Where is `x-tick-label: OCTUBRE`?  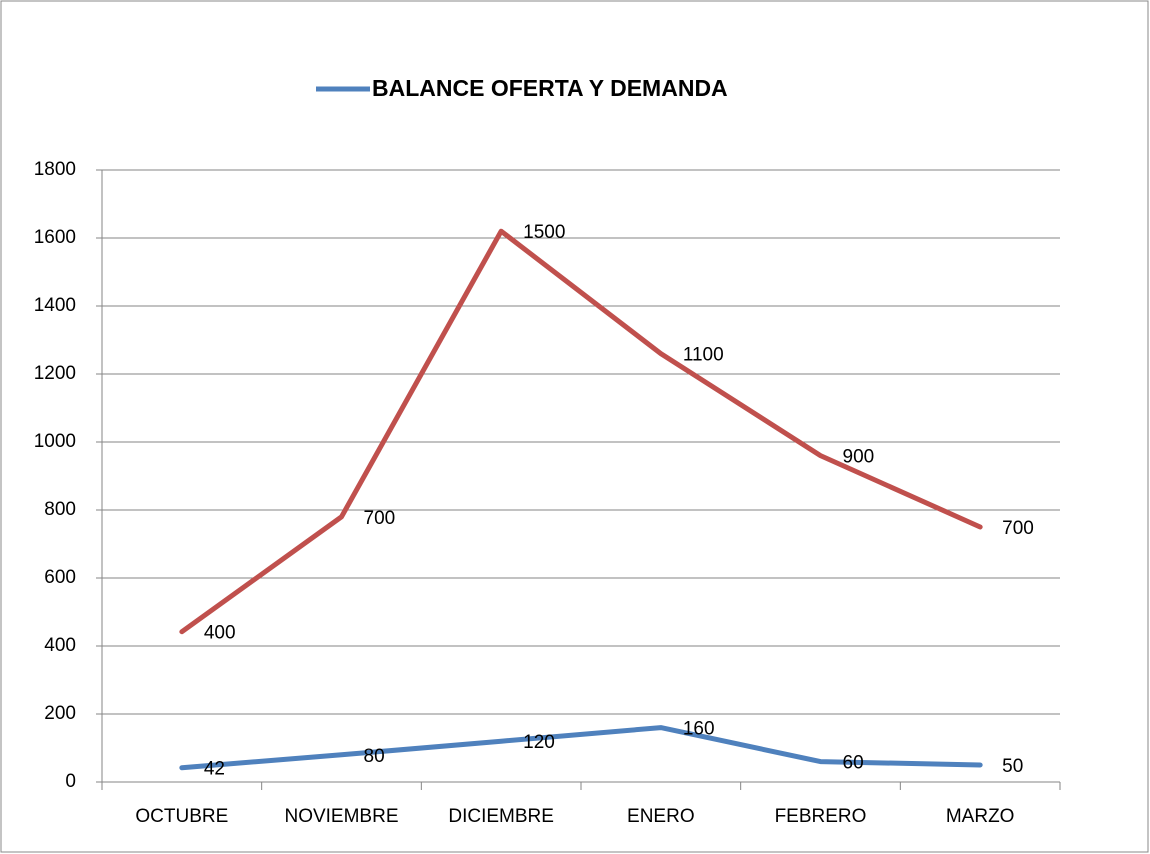 x-tick-label: OCTUBRE is located at coordinates (181, 816).